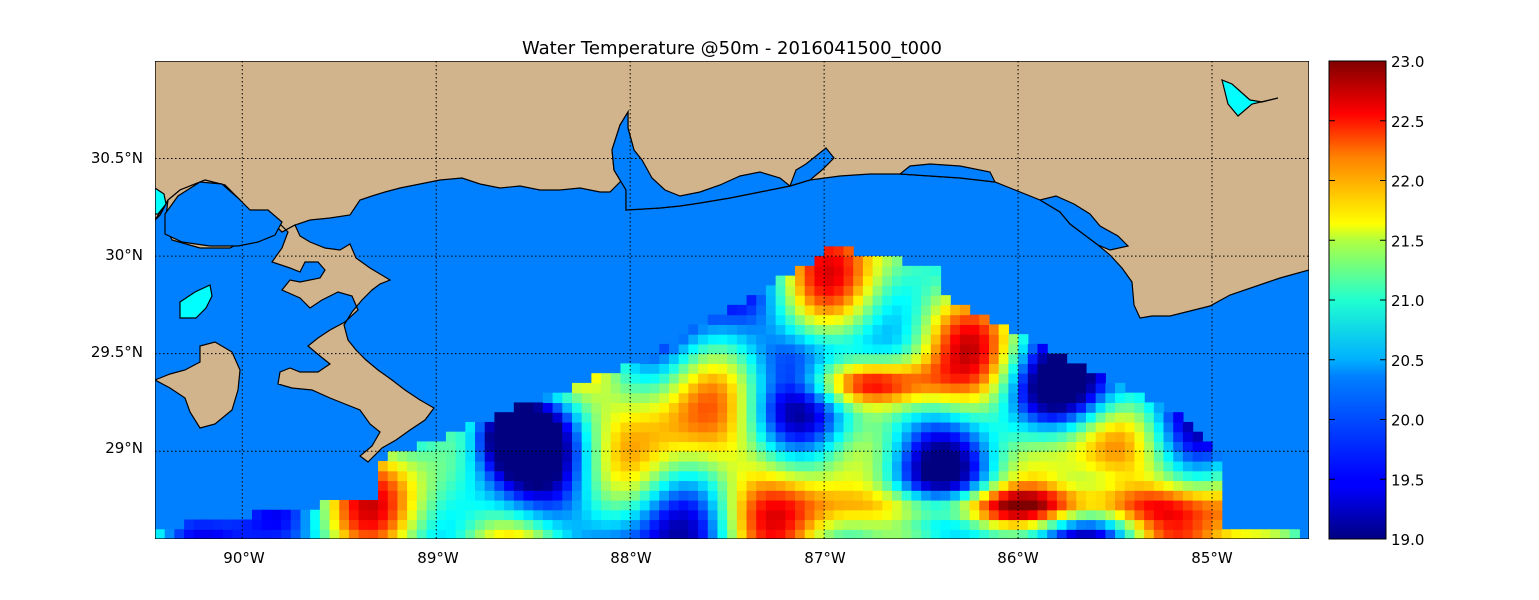 The width and height of the screenshot is (1539, 600). I want to click on mobile-bay, so click(701, 160).